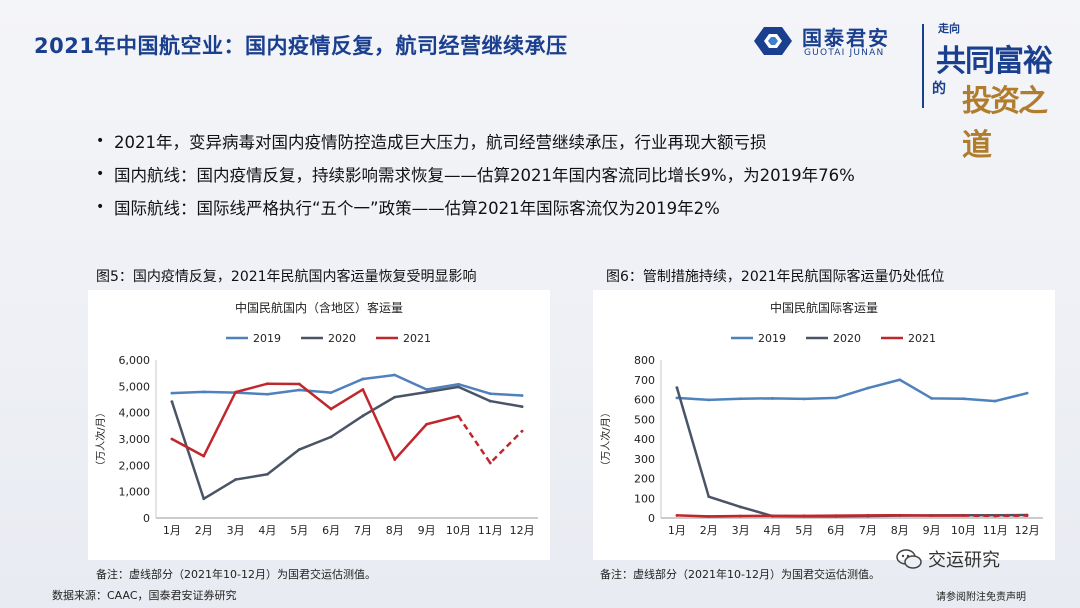 Image resolution: width=1080 pixels, height=608 pixels. Describe the element at coordinates (135, 386) in the screenshot. I see `y-tick-label: 5,000` at that location.